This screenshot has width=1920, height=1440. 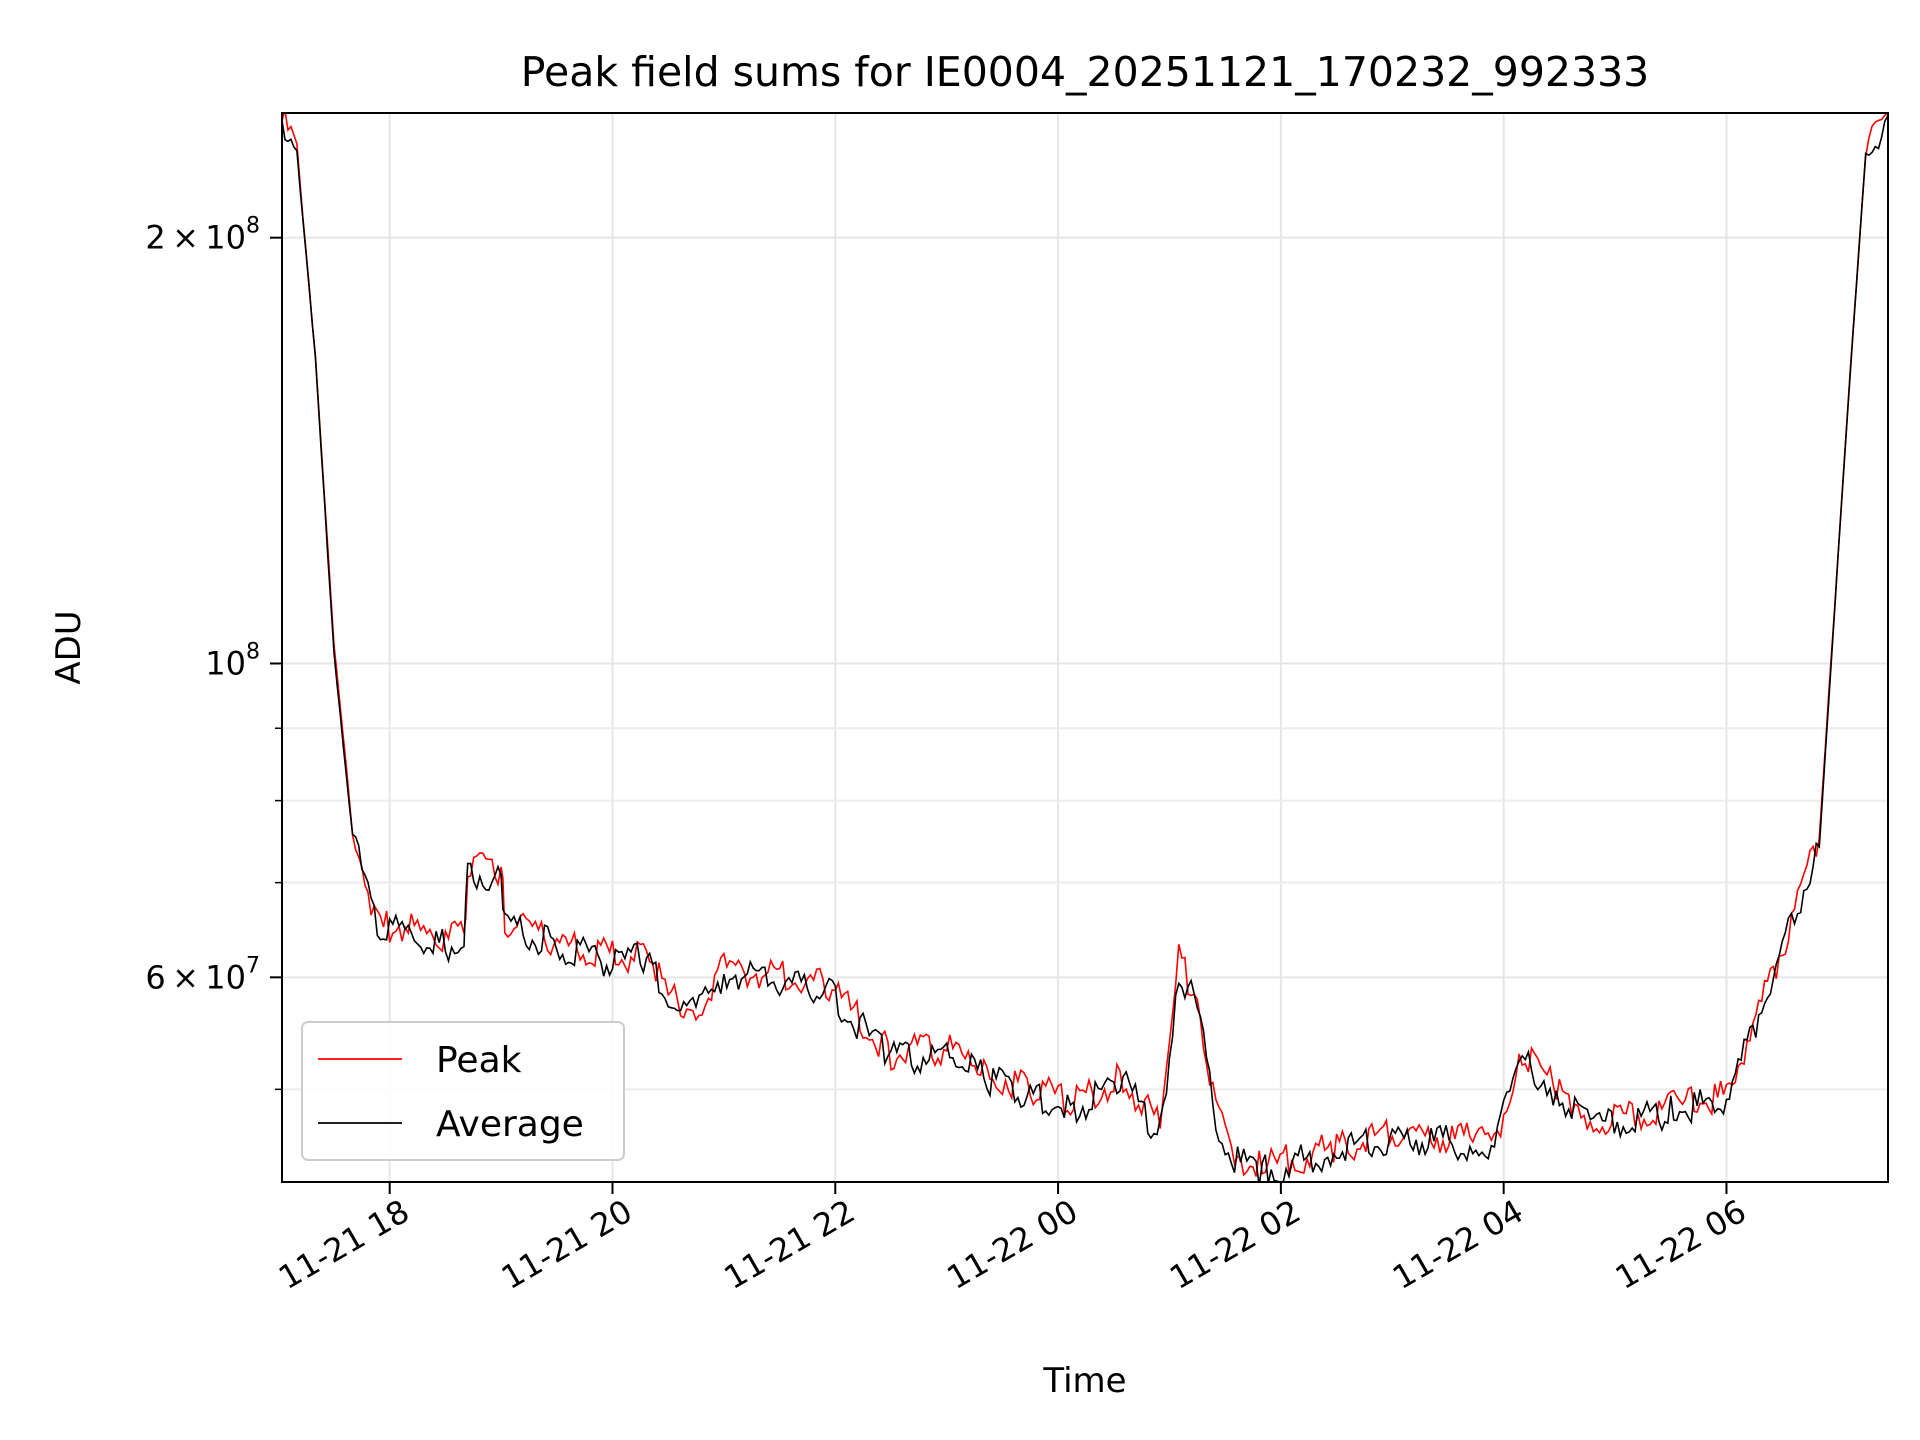 I want to click on y-tick-label: 6 × 10⁷, so click(x=202, y=974).